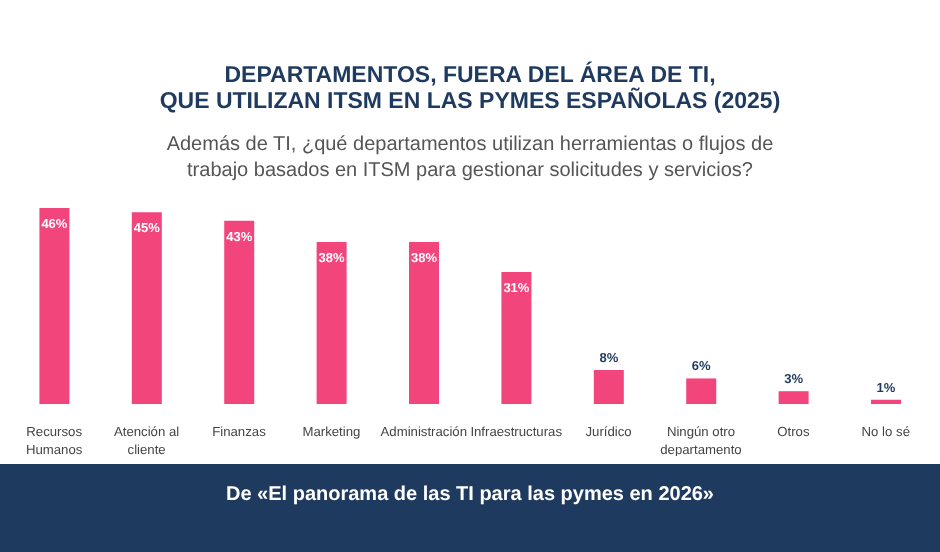 Image resolution: width=940 pixels, height=552 pixels. Describe the element at coordinates (469, 495) in the screenshot. I see `text: De «El panorama de las TI para las pymes en 2026»` at that location.